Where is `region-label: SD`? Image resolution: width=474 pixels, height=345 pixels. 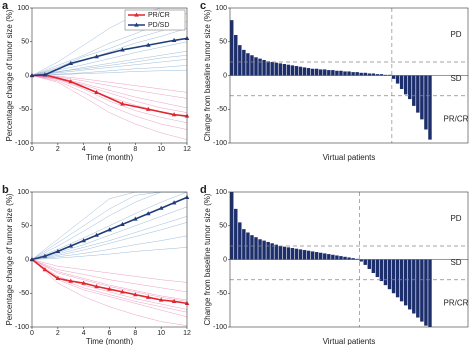
region-label: SD is located at coordinates (455, 262).